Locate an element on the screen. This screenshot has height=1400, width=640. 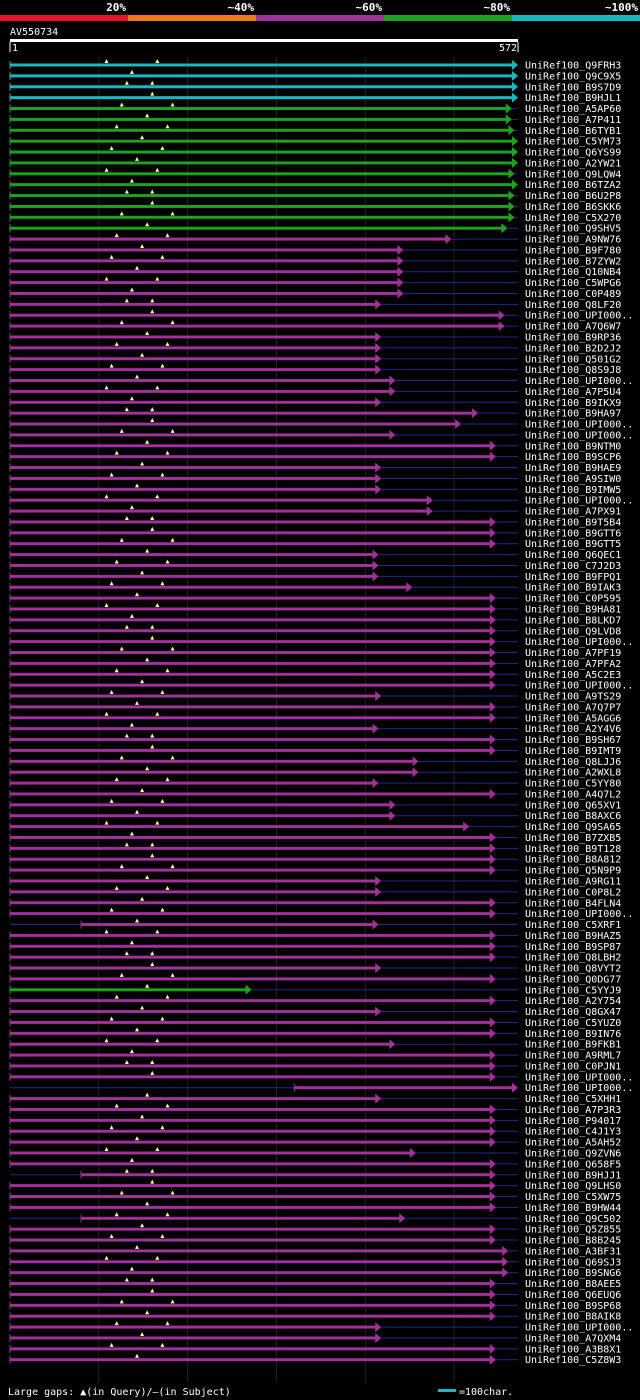
hit-label: UniRef100_B6TZA2 is located at coordinates (573, 185).